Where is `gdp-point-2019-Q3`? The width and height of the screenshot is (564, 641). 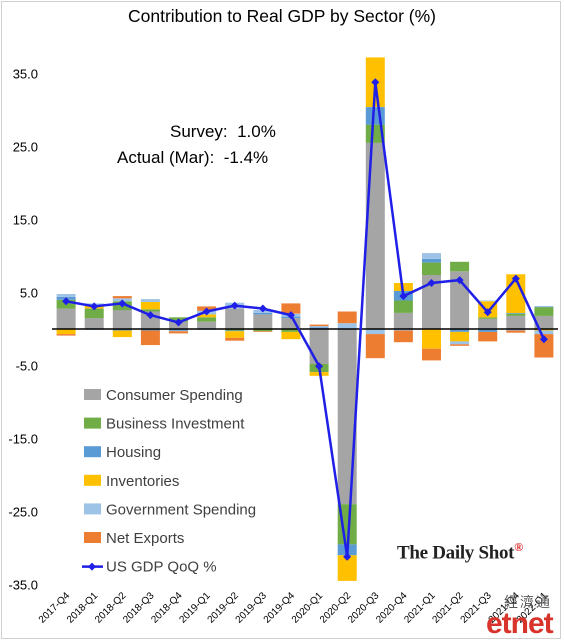
gdp-point-2019-Q3 is located at coordinates (262, 308).